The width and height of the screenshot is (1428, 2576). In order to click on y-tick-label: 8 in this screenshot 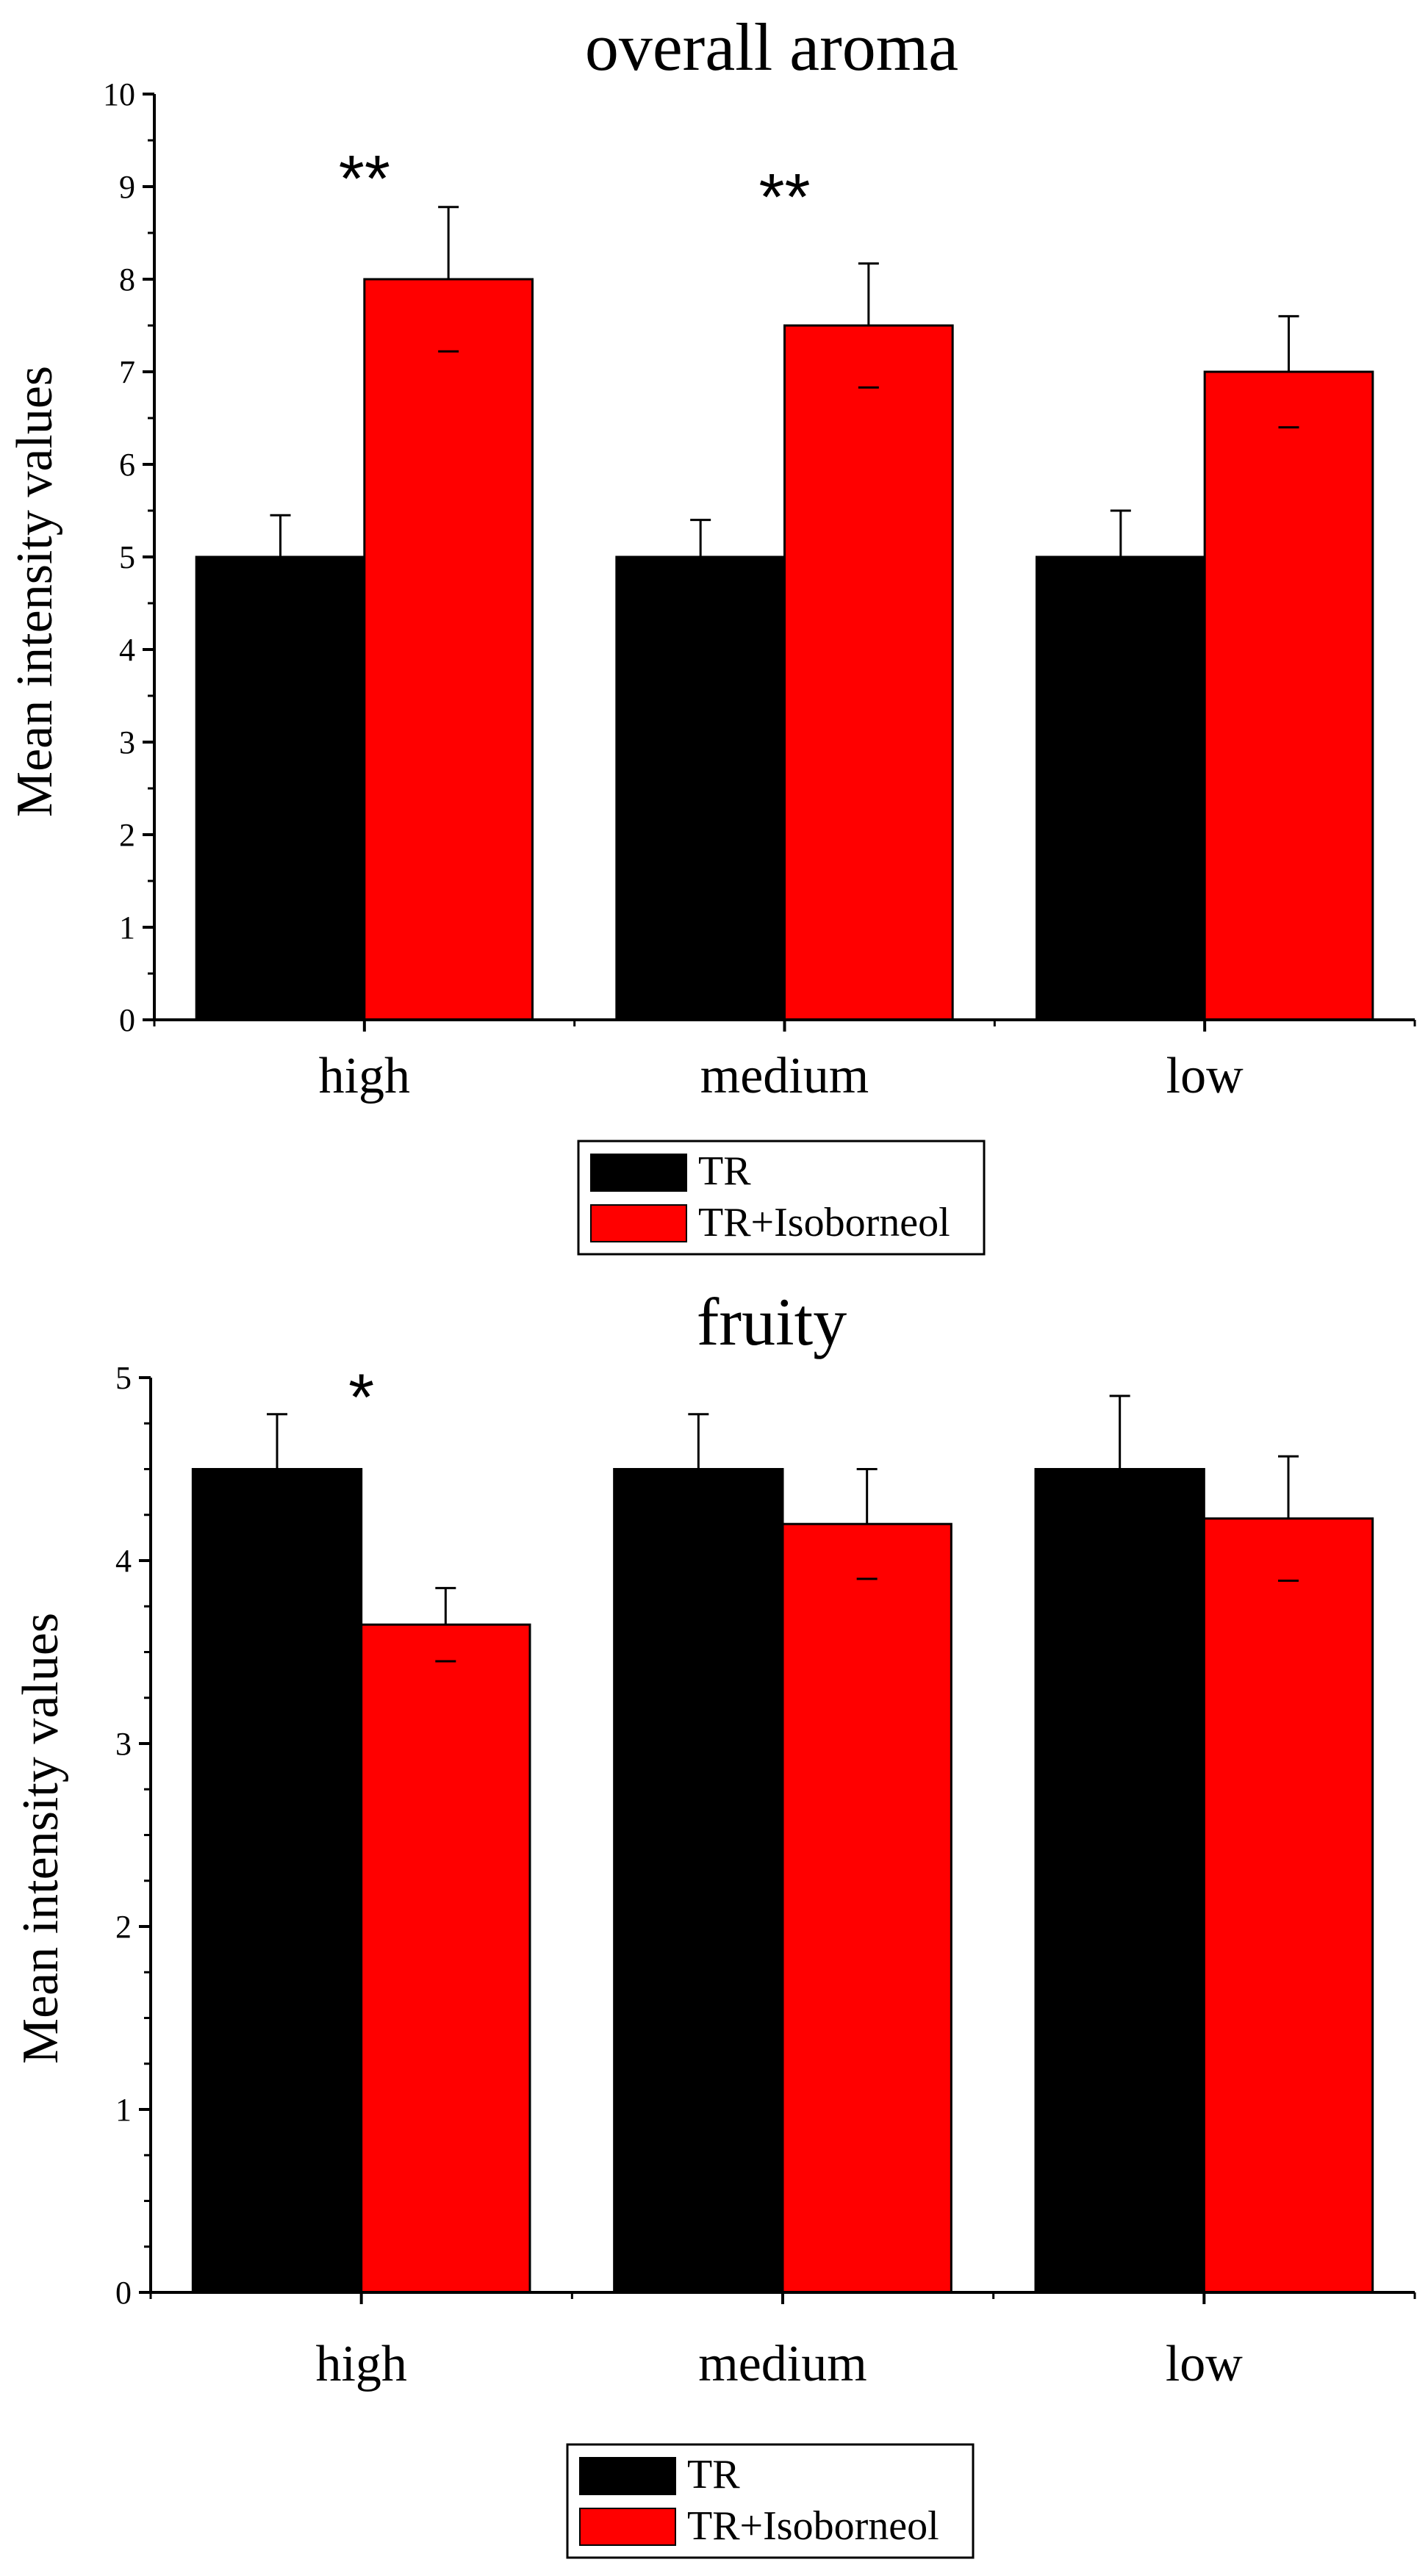, I will do `click(127, 280)`.